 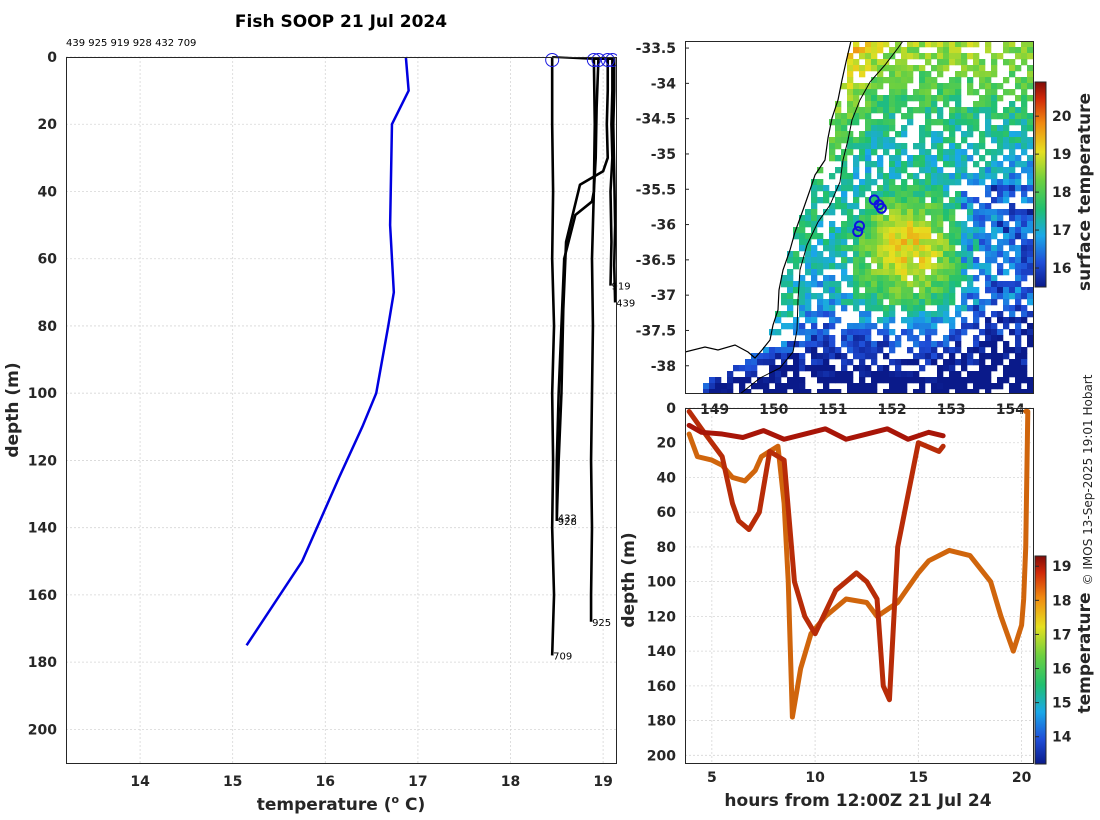 What do you see at coordinates (858, 564) in the screenshot?
I see `time-tracks` at bounding box center [858, 564].